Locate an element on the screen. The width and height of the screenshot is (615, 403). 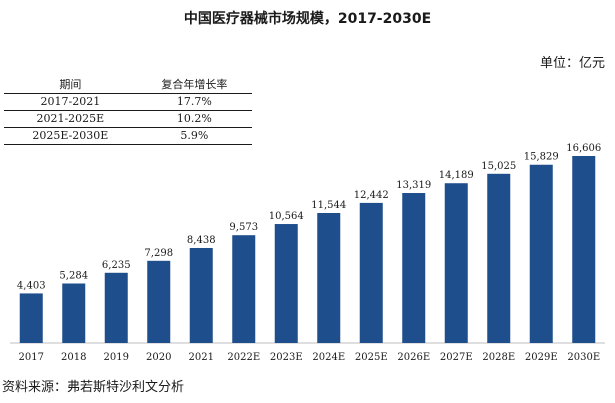
x-tick-label-2028E: 2028E is located at coordinates (498, 357).